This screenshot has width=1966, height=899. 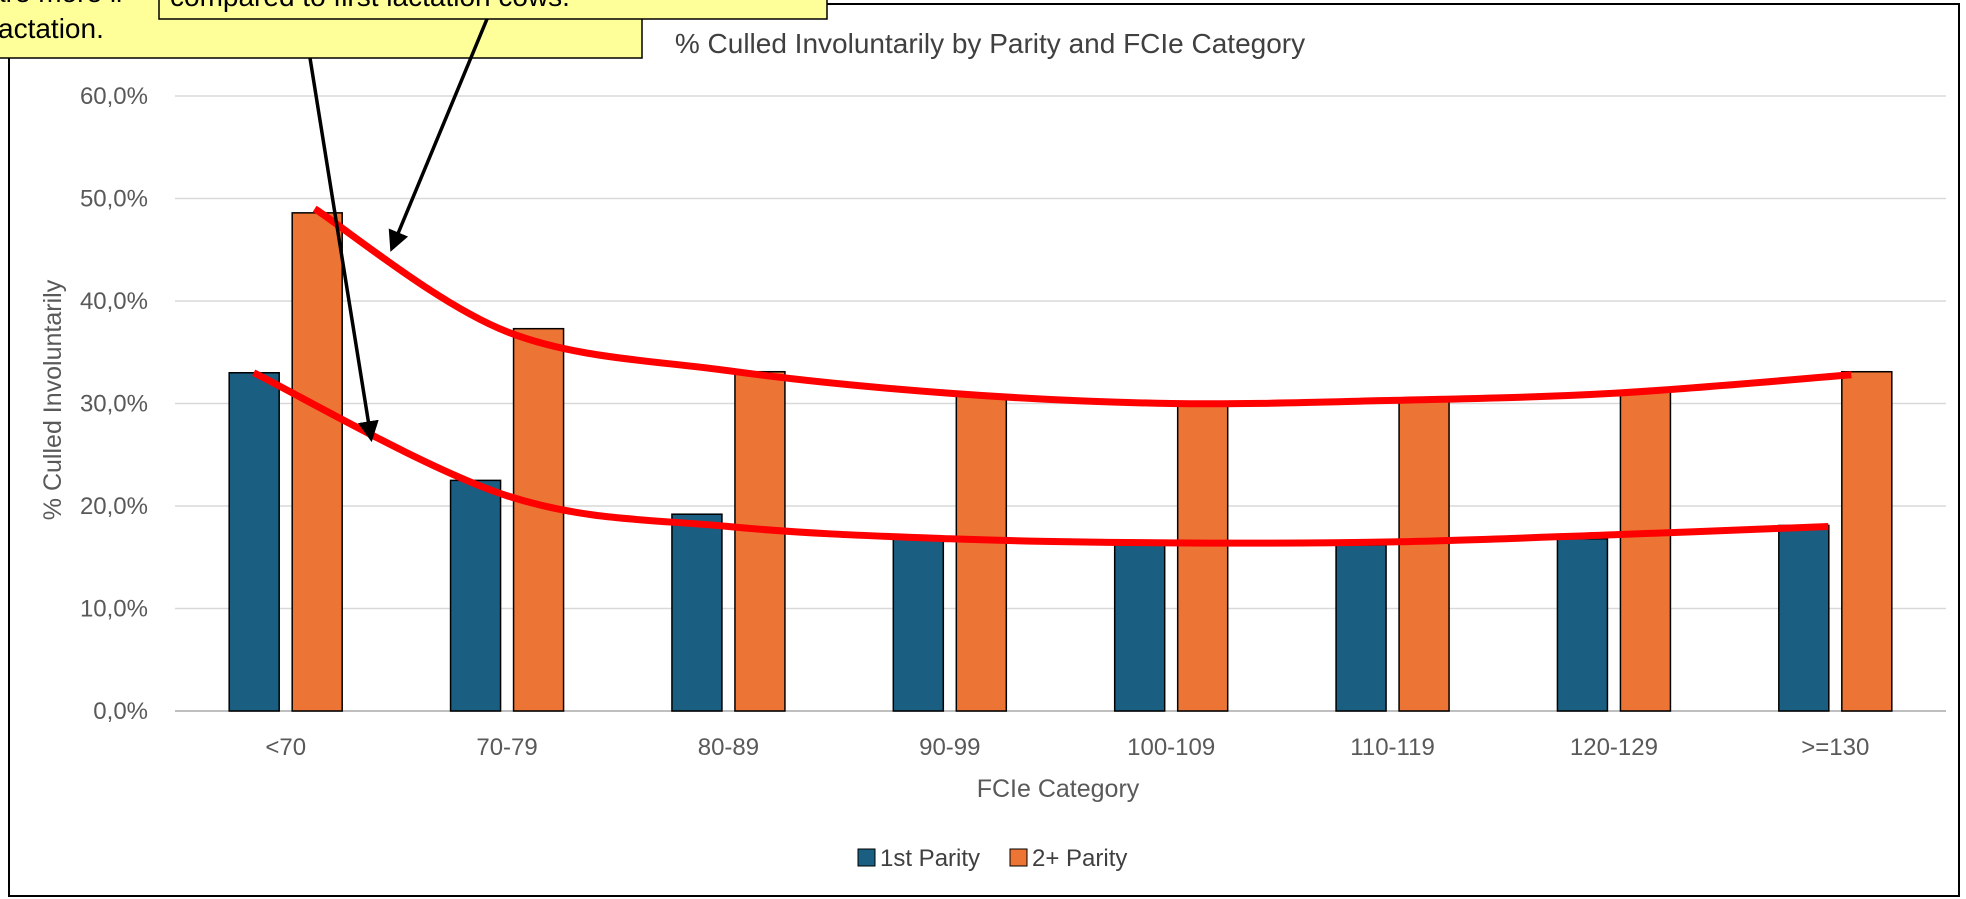 What do you see at coordinates (1018, 857) in the screenshot?
I see `legend-swatch-2plus-parity` at bounding box center [1018, 857].